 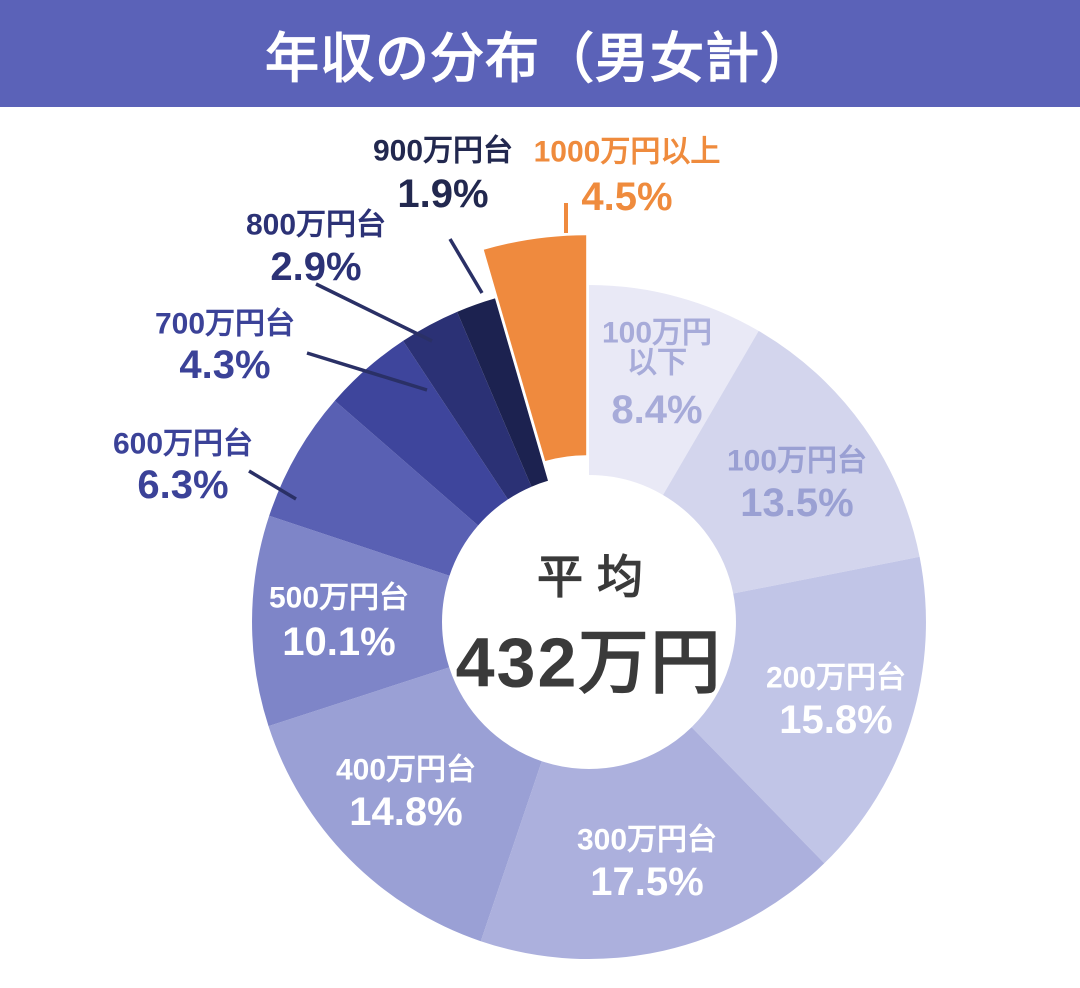 I want to click on slice-name-1: 以下, so click(x=657, y=363).